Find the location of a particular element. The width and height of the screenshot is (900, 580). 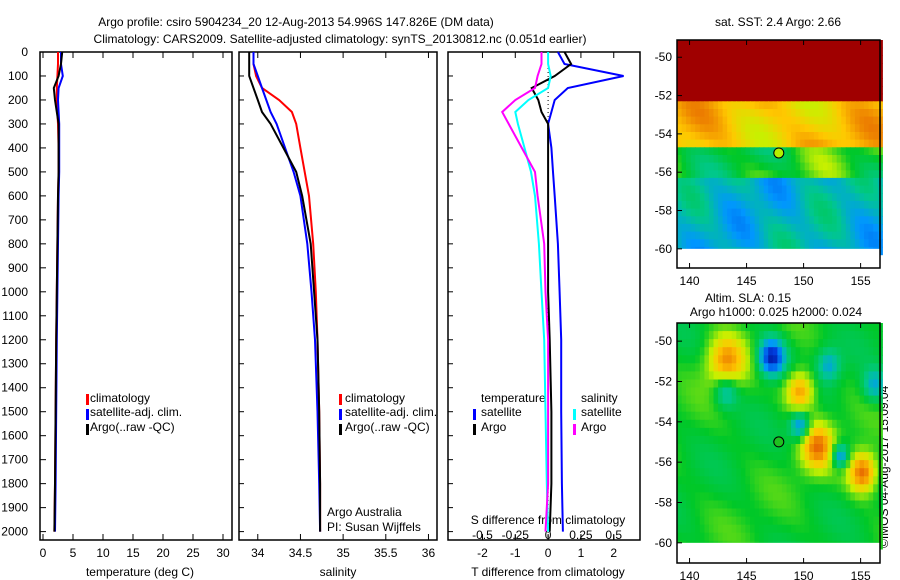

series-line-argo-raw-qc- is located at coordinates (285, 292).